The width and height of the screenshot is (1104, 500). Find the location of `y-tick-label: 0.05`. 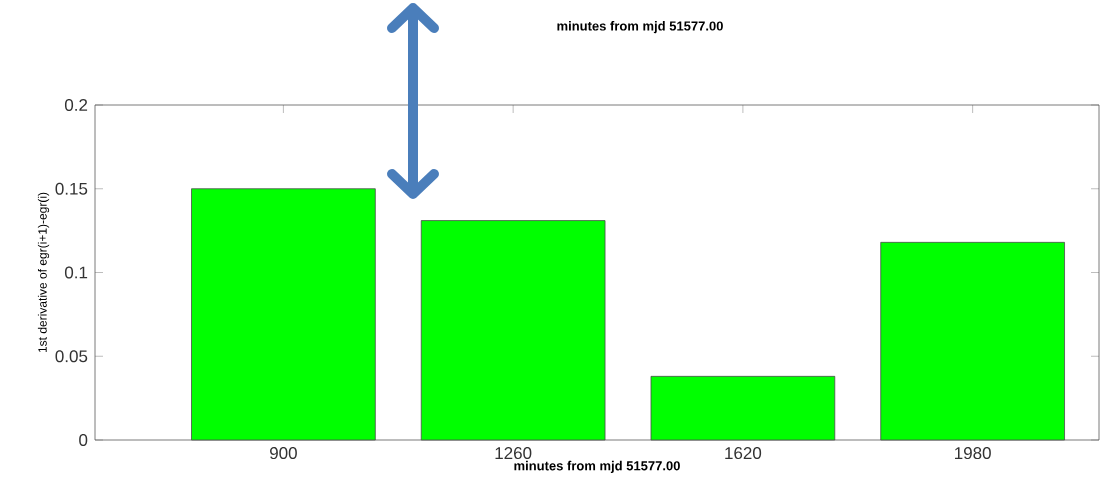

y-tick-label: 0.05 is located at coordinates (71, 356).